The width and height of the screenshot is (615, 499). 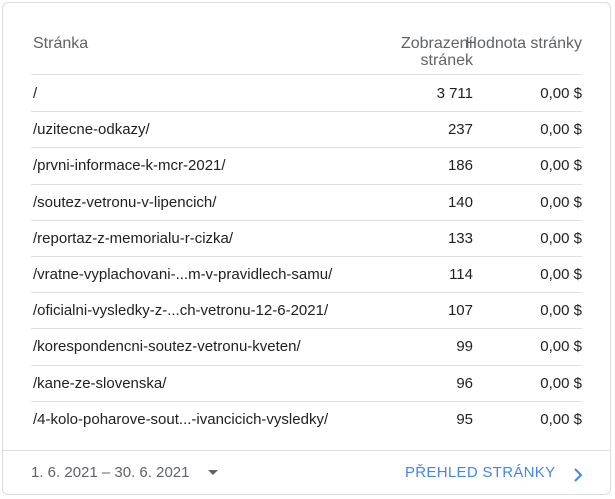 What do you see at coordinates (578, 475) in the screenshot?
I see `chevron` at bounding box center [578, 475].